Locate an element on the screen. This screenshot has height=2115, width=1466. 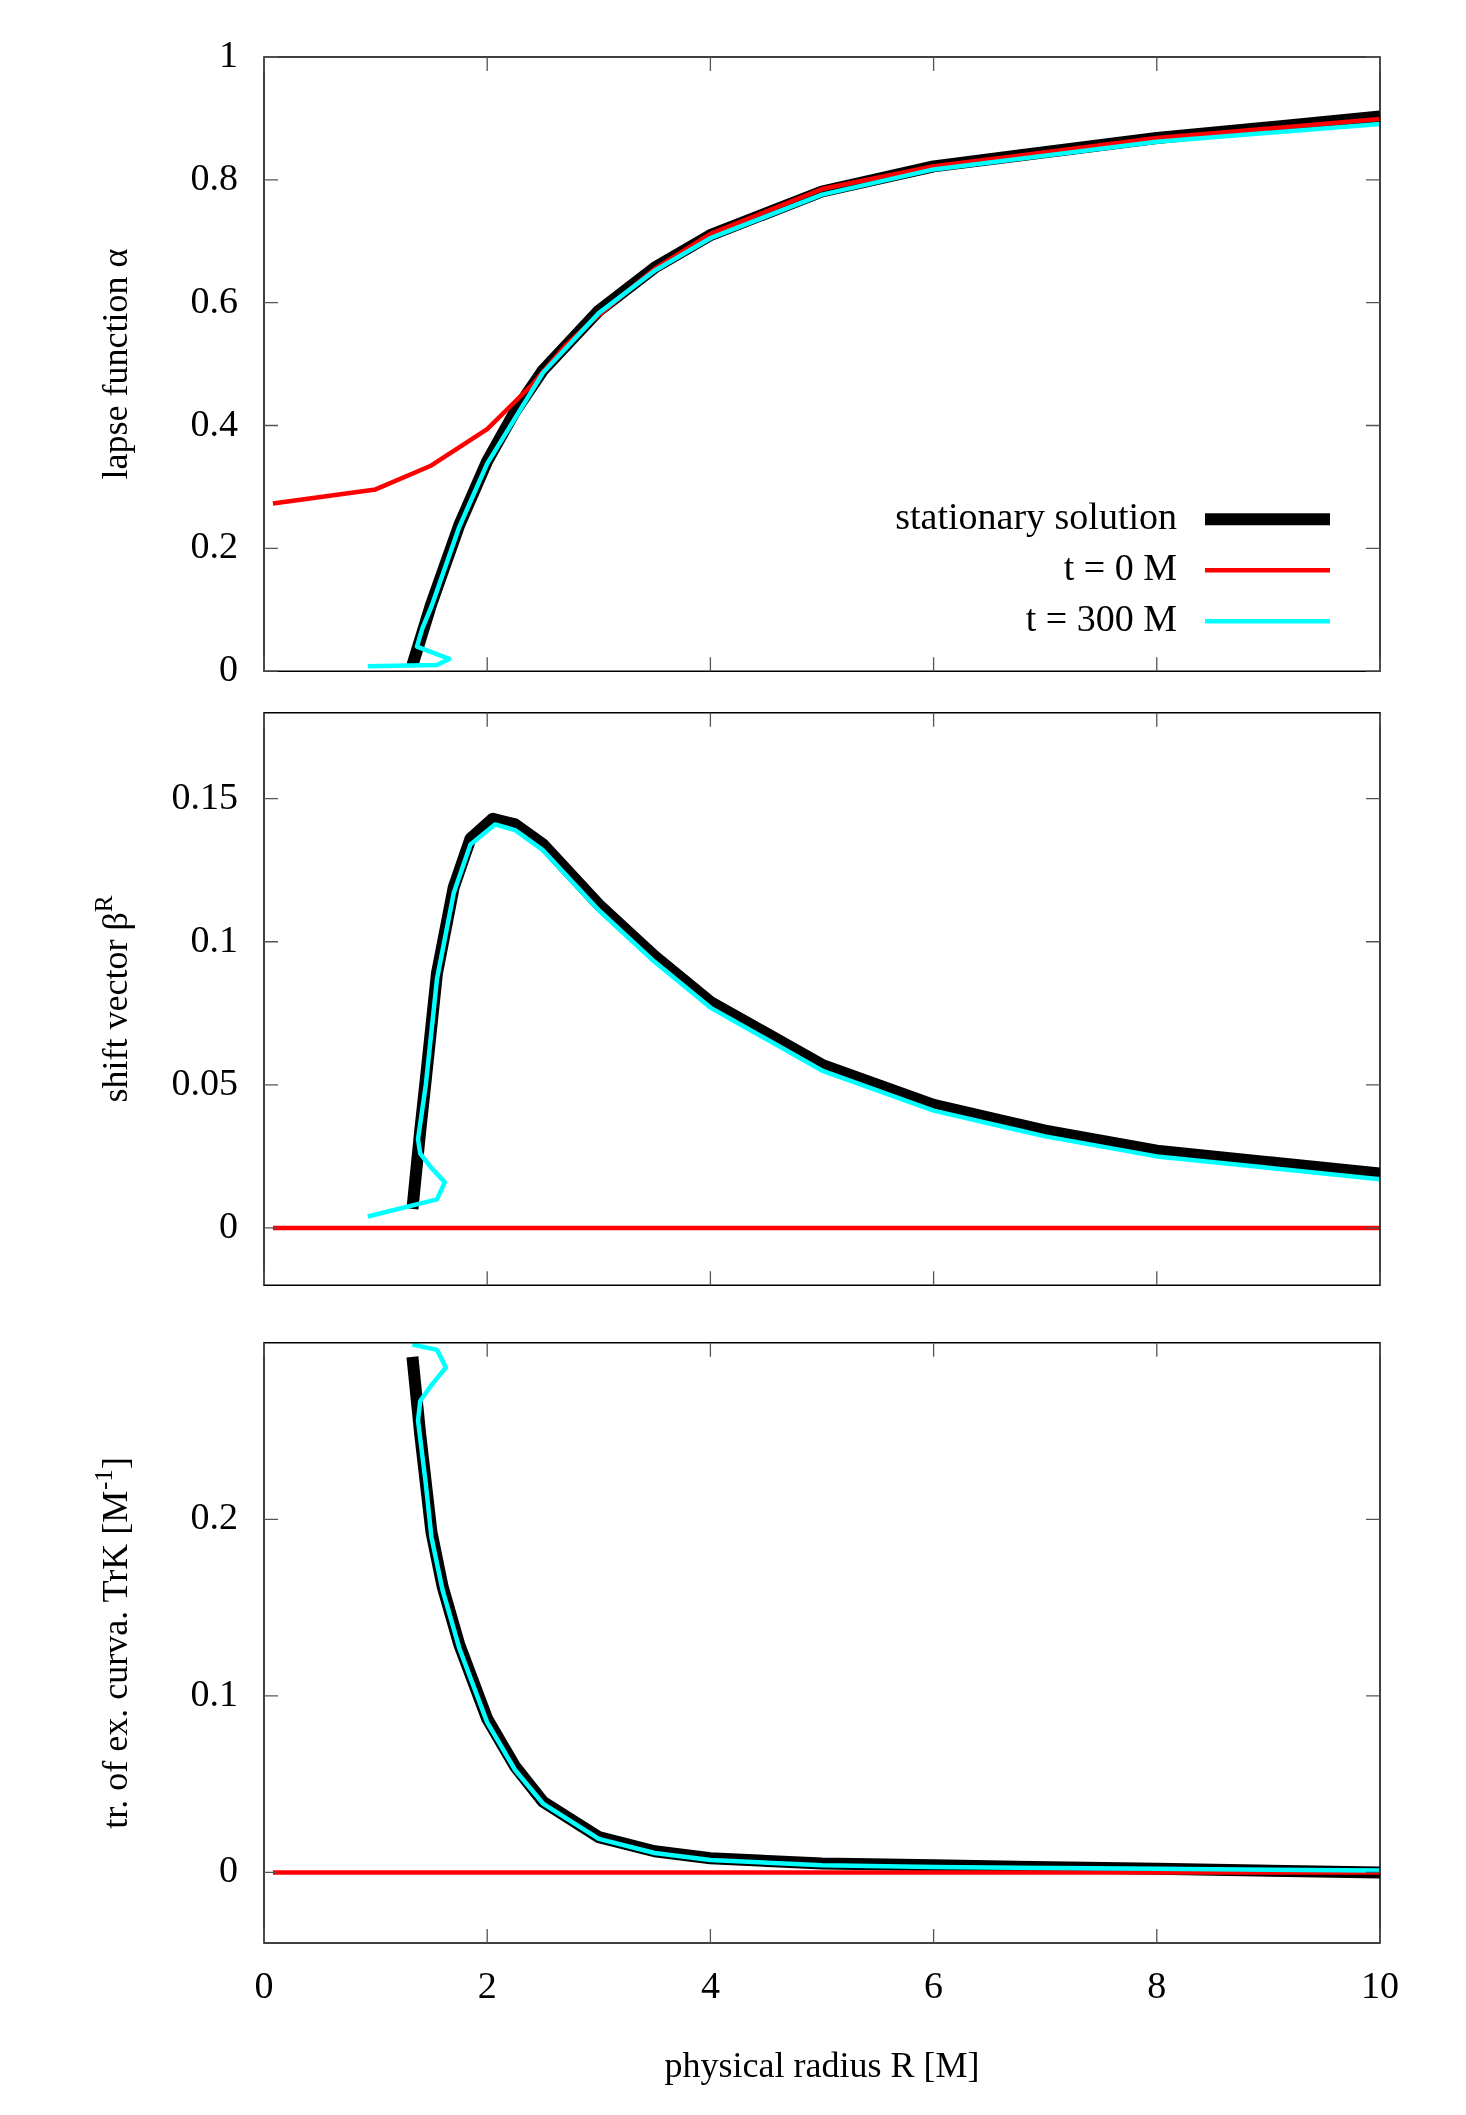
y-axis-title: shift vector βR is located at coordinates (113, 999).